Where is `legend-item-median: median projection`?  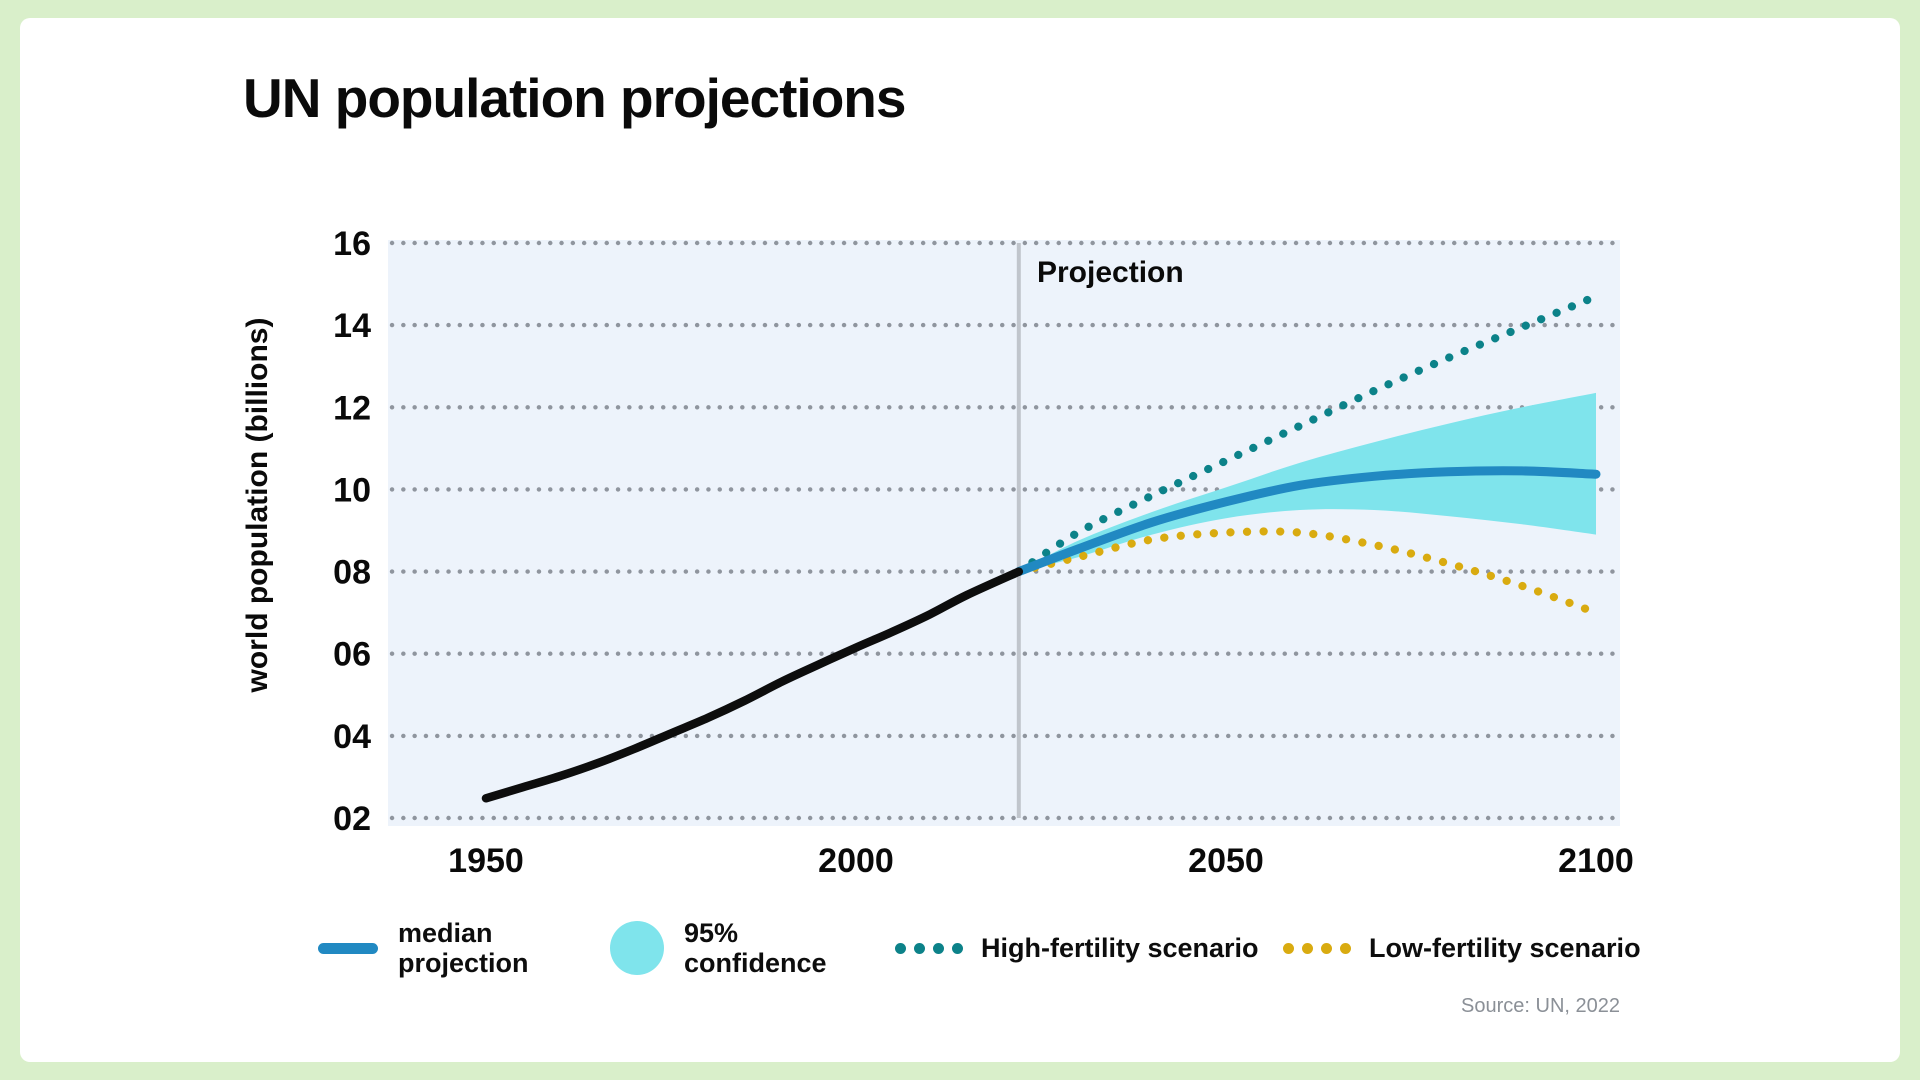 legend-item-median: median projection is located at coordinates (423, 948).